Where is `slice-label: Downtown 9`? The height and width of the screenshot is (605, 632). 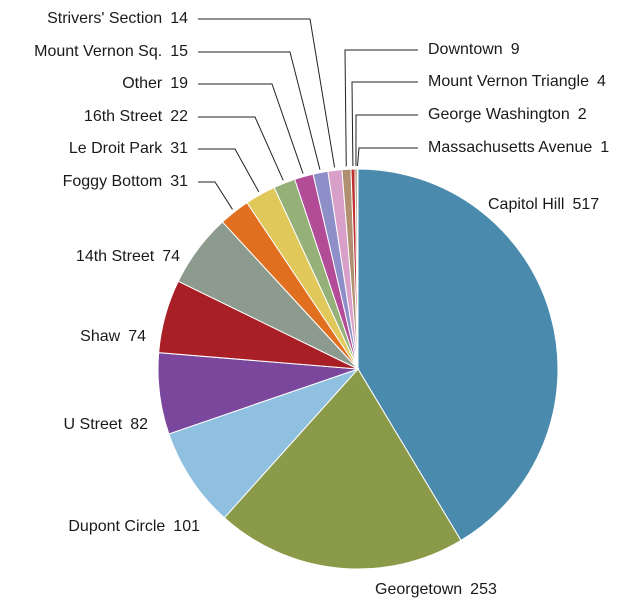
slice-label: Downtown 9 is located at coordinates (474, 49).